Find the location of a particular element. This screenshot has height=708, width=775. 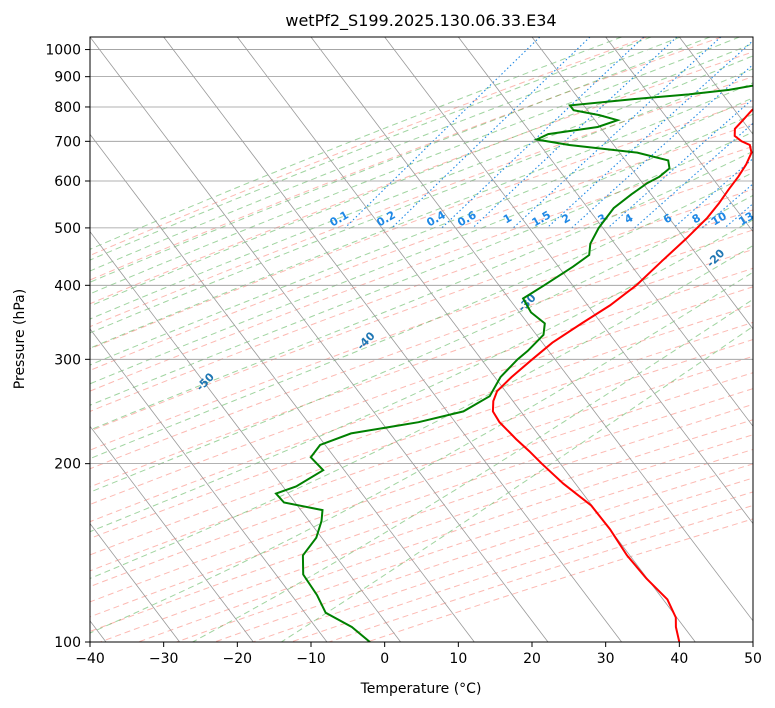

mixing-ratio-label: 16 is located at coordinates (767, 218).